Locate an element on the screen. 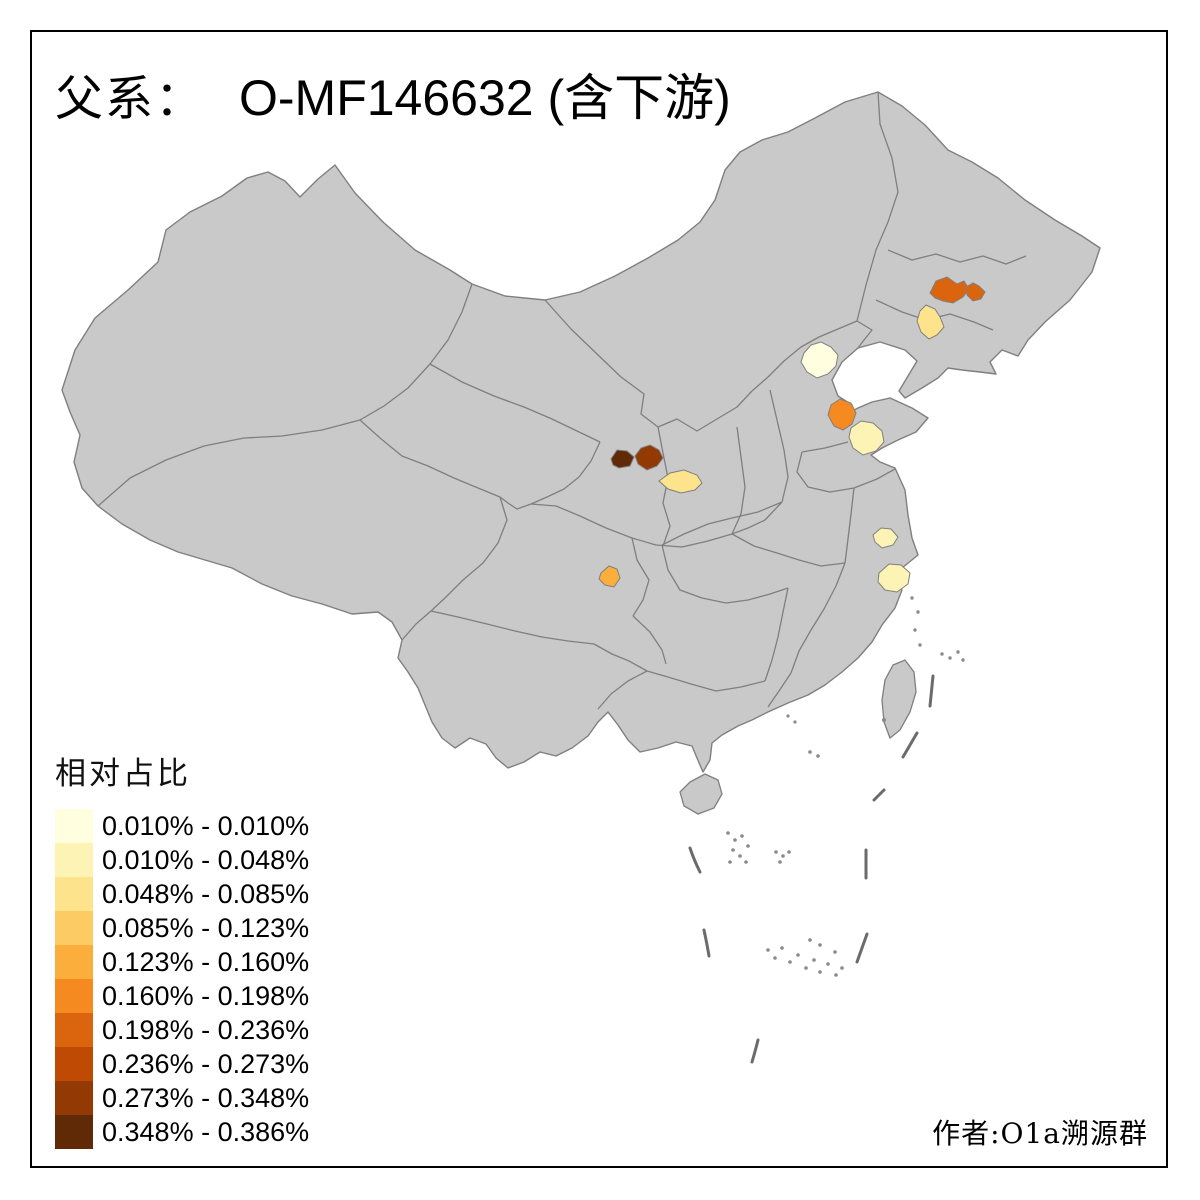  small-islands is located at coordinates (845, 786).